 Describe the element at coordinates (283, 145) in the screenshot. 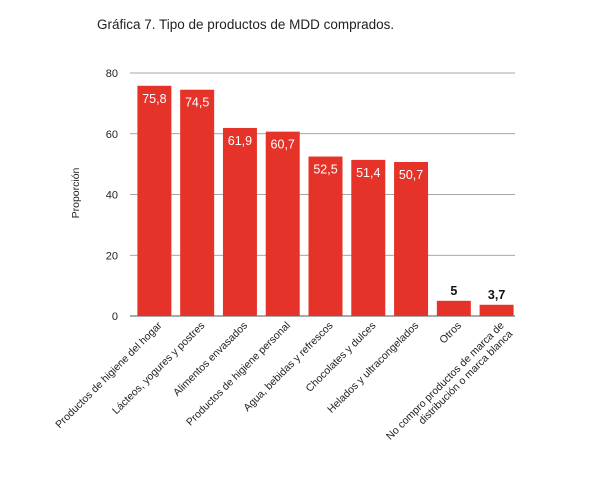

I see `data-label: 60,7` at that location.